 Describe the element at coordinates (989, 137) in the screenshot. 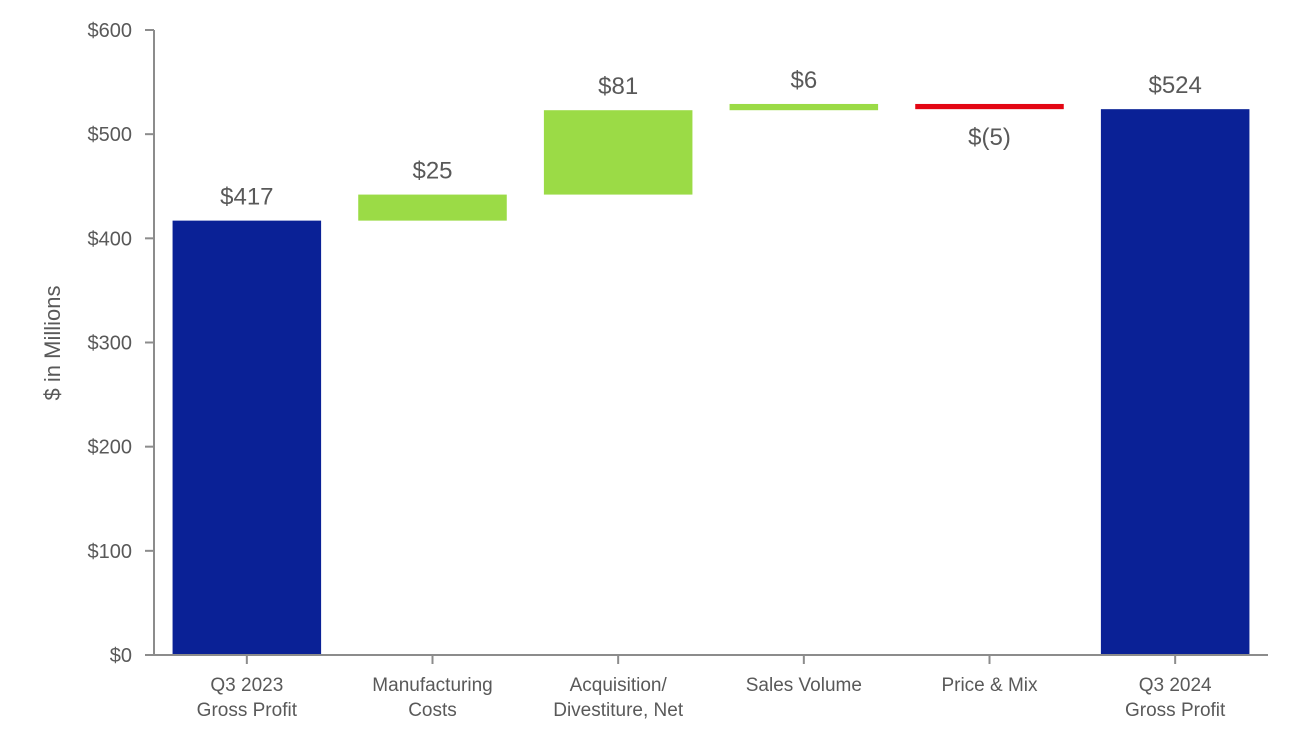

I see `data-label: $(5)` at that location.